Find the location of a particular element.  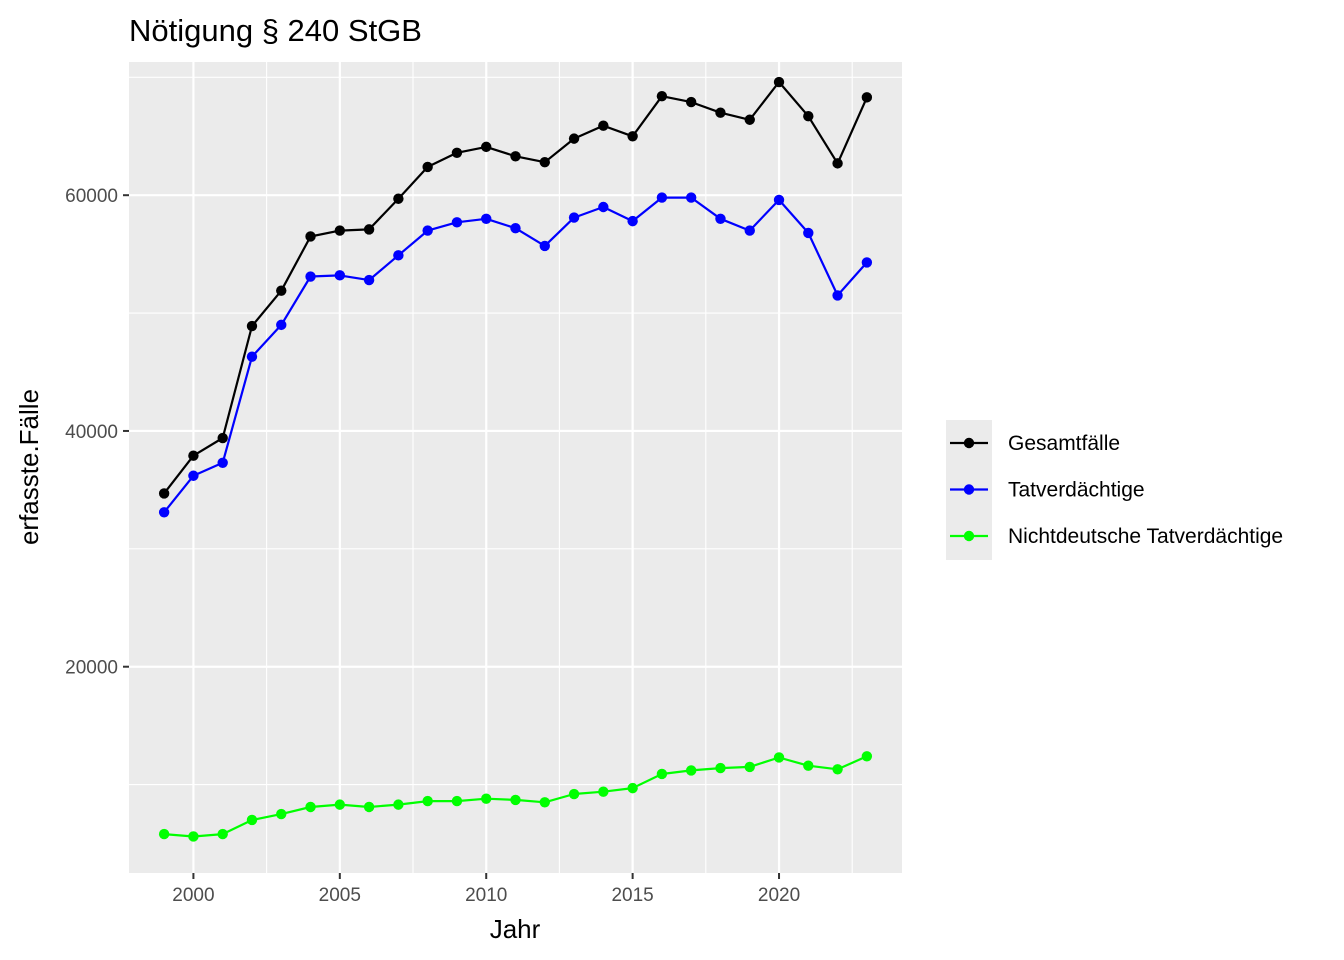

y-tick-label: 60000 is located at coordinates (91, 196).